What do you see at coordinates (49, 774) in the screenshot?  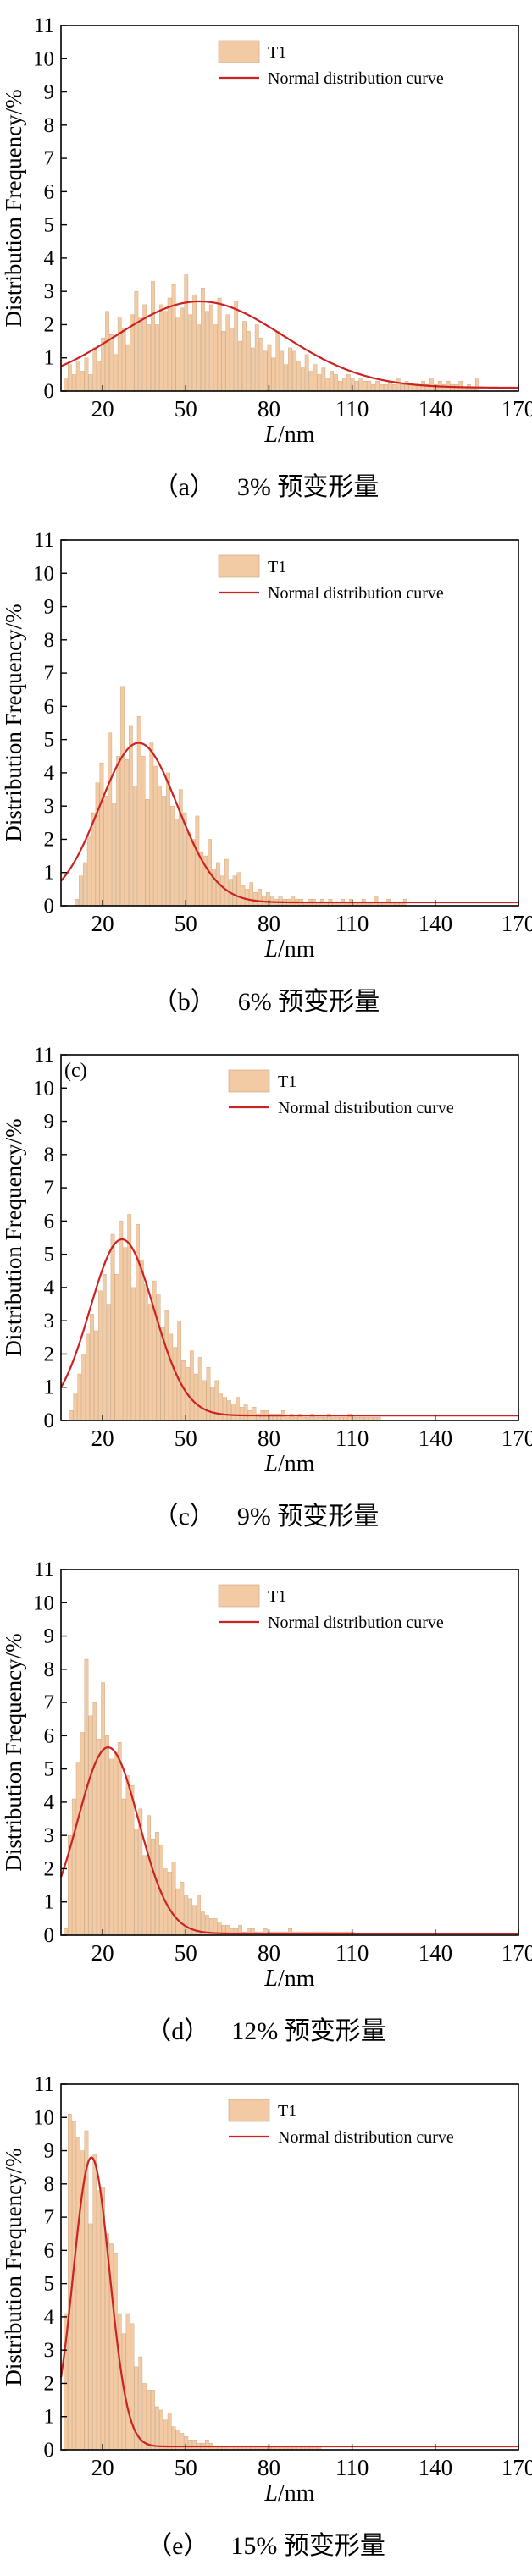 I see `y-tick-label: 4` at bounding box center [49, 774].